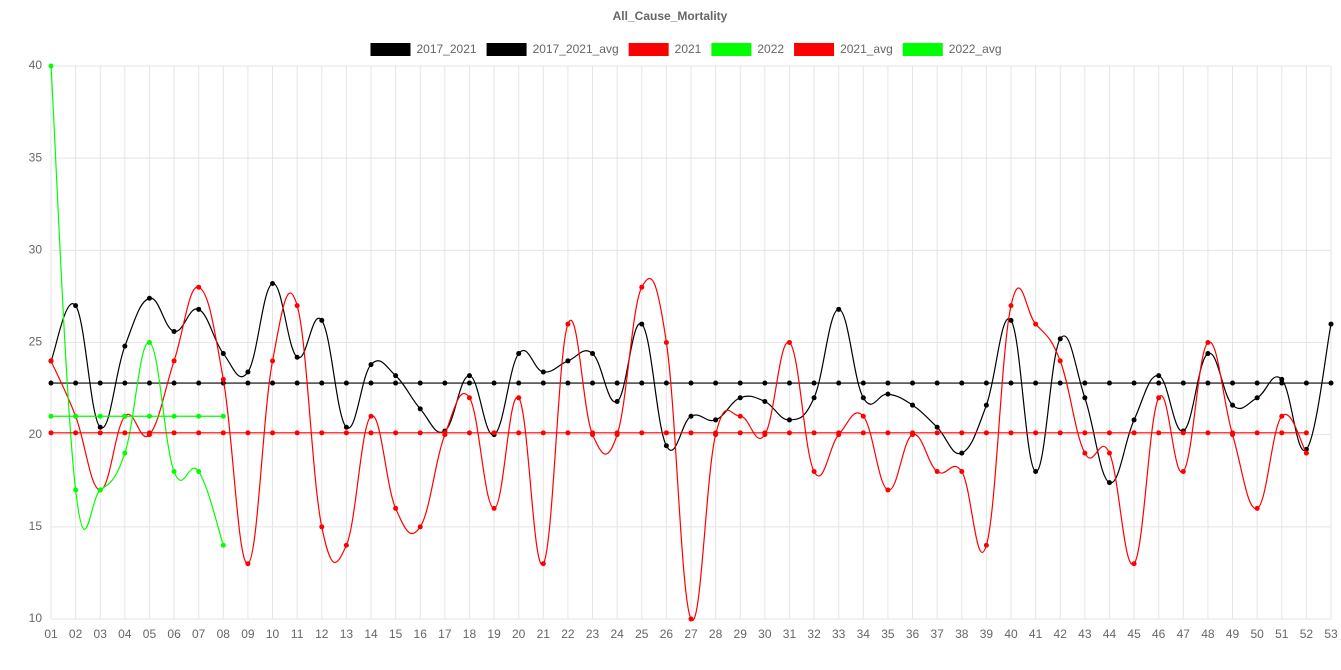  What do you see at coordinates (36, 526) in the screenshot?
I see `y-tick-label: 15` at bounding box center [36, 526].